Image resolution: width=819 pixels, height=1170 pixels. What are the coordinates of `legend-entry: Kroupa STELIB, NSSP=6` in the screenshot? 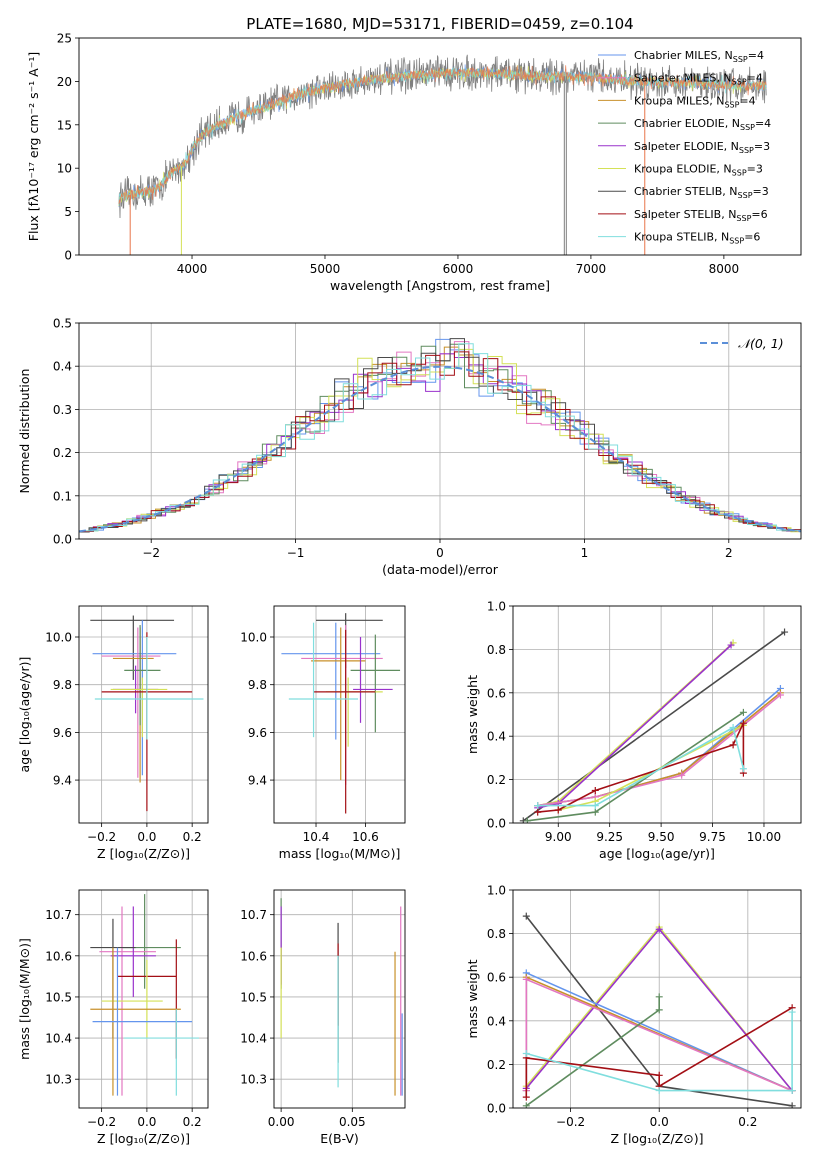 It's located at (697, 238).